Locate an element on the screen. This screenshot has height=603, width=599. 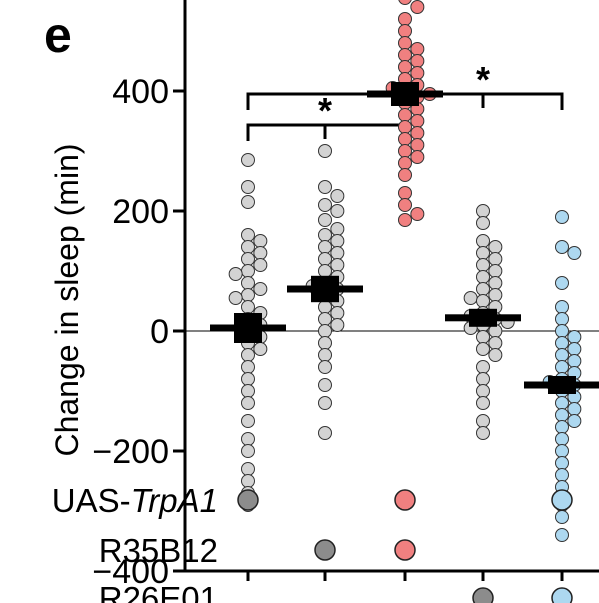
genotype-label: R35B12 is located at coordinates (158, 550).